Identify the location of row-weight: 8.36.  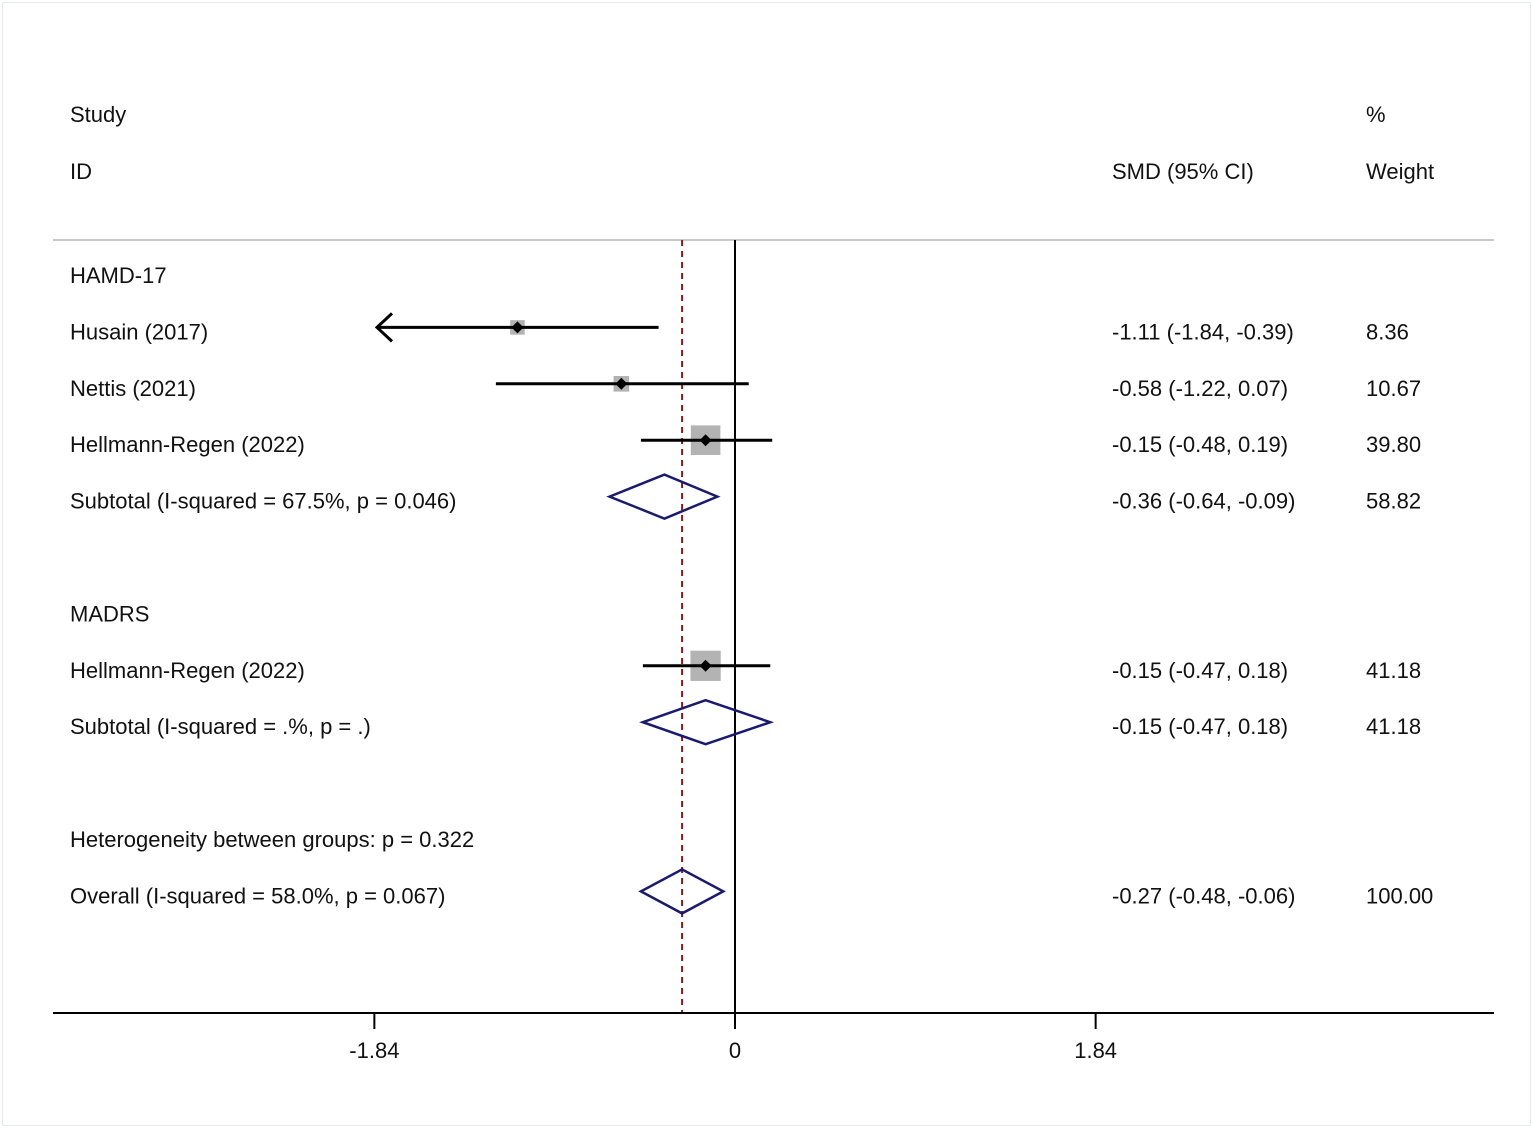
(1387, 331).